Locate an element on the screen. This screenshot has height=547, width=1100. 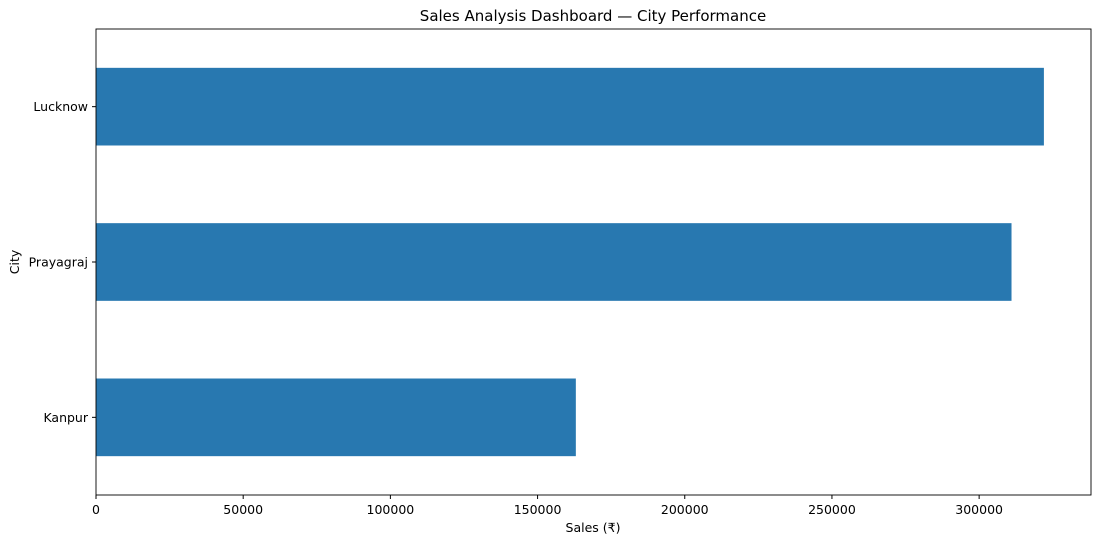
y-tick-label: Lucknow is located at coordinates (60, 106).